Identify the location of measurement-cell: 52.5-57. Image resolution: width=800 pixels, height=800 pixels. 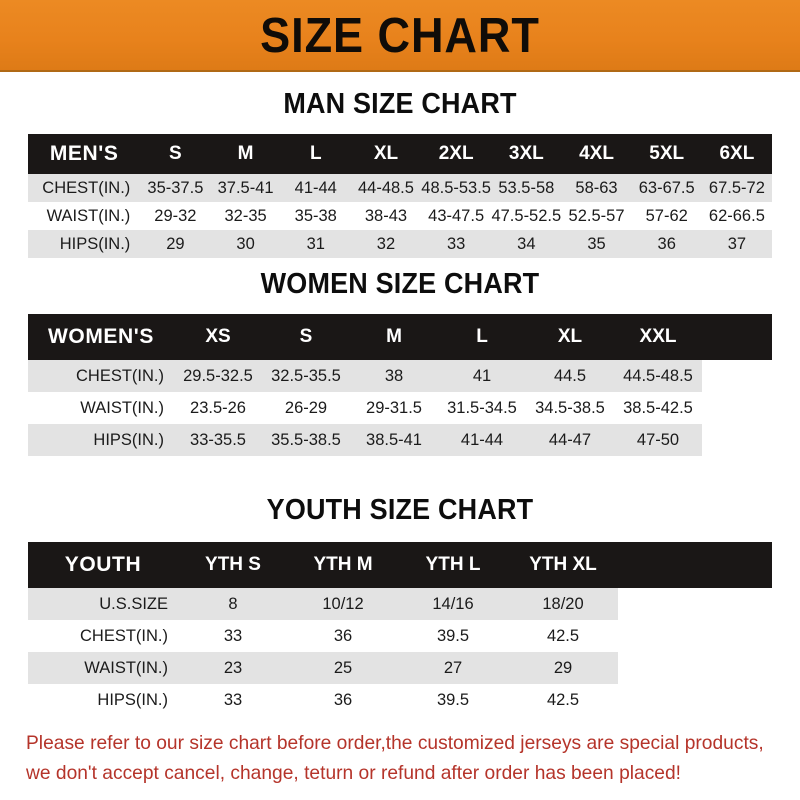
(596, 216).